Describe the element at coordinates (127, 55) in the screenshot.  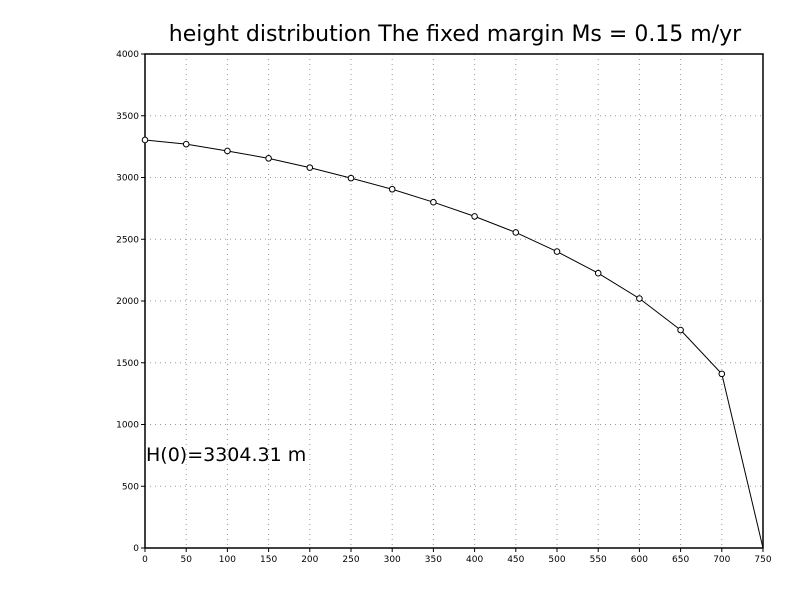
I see `y-tick-label: 4000` at that location.